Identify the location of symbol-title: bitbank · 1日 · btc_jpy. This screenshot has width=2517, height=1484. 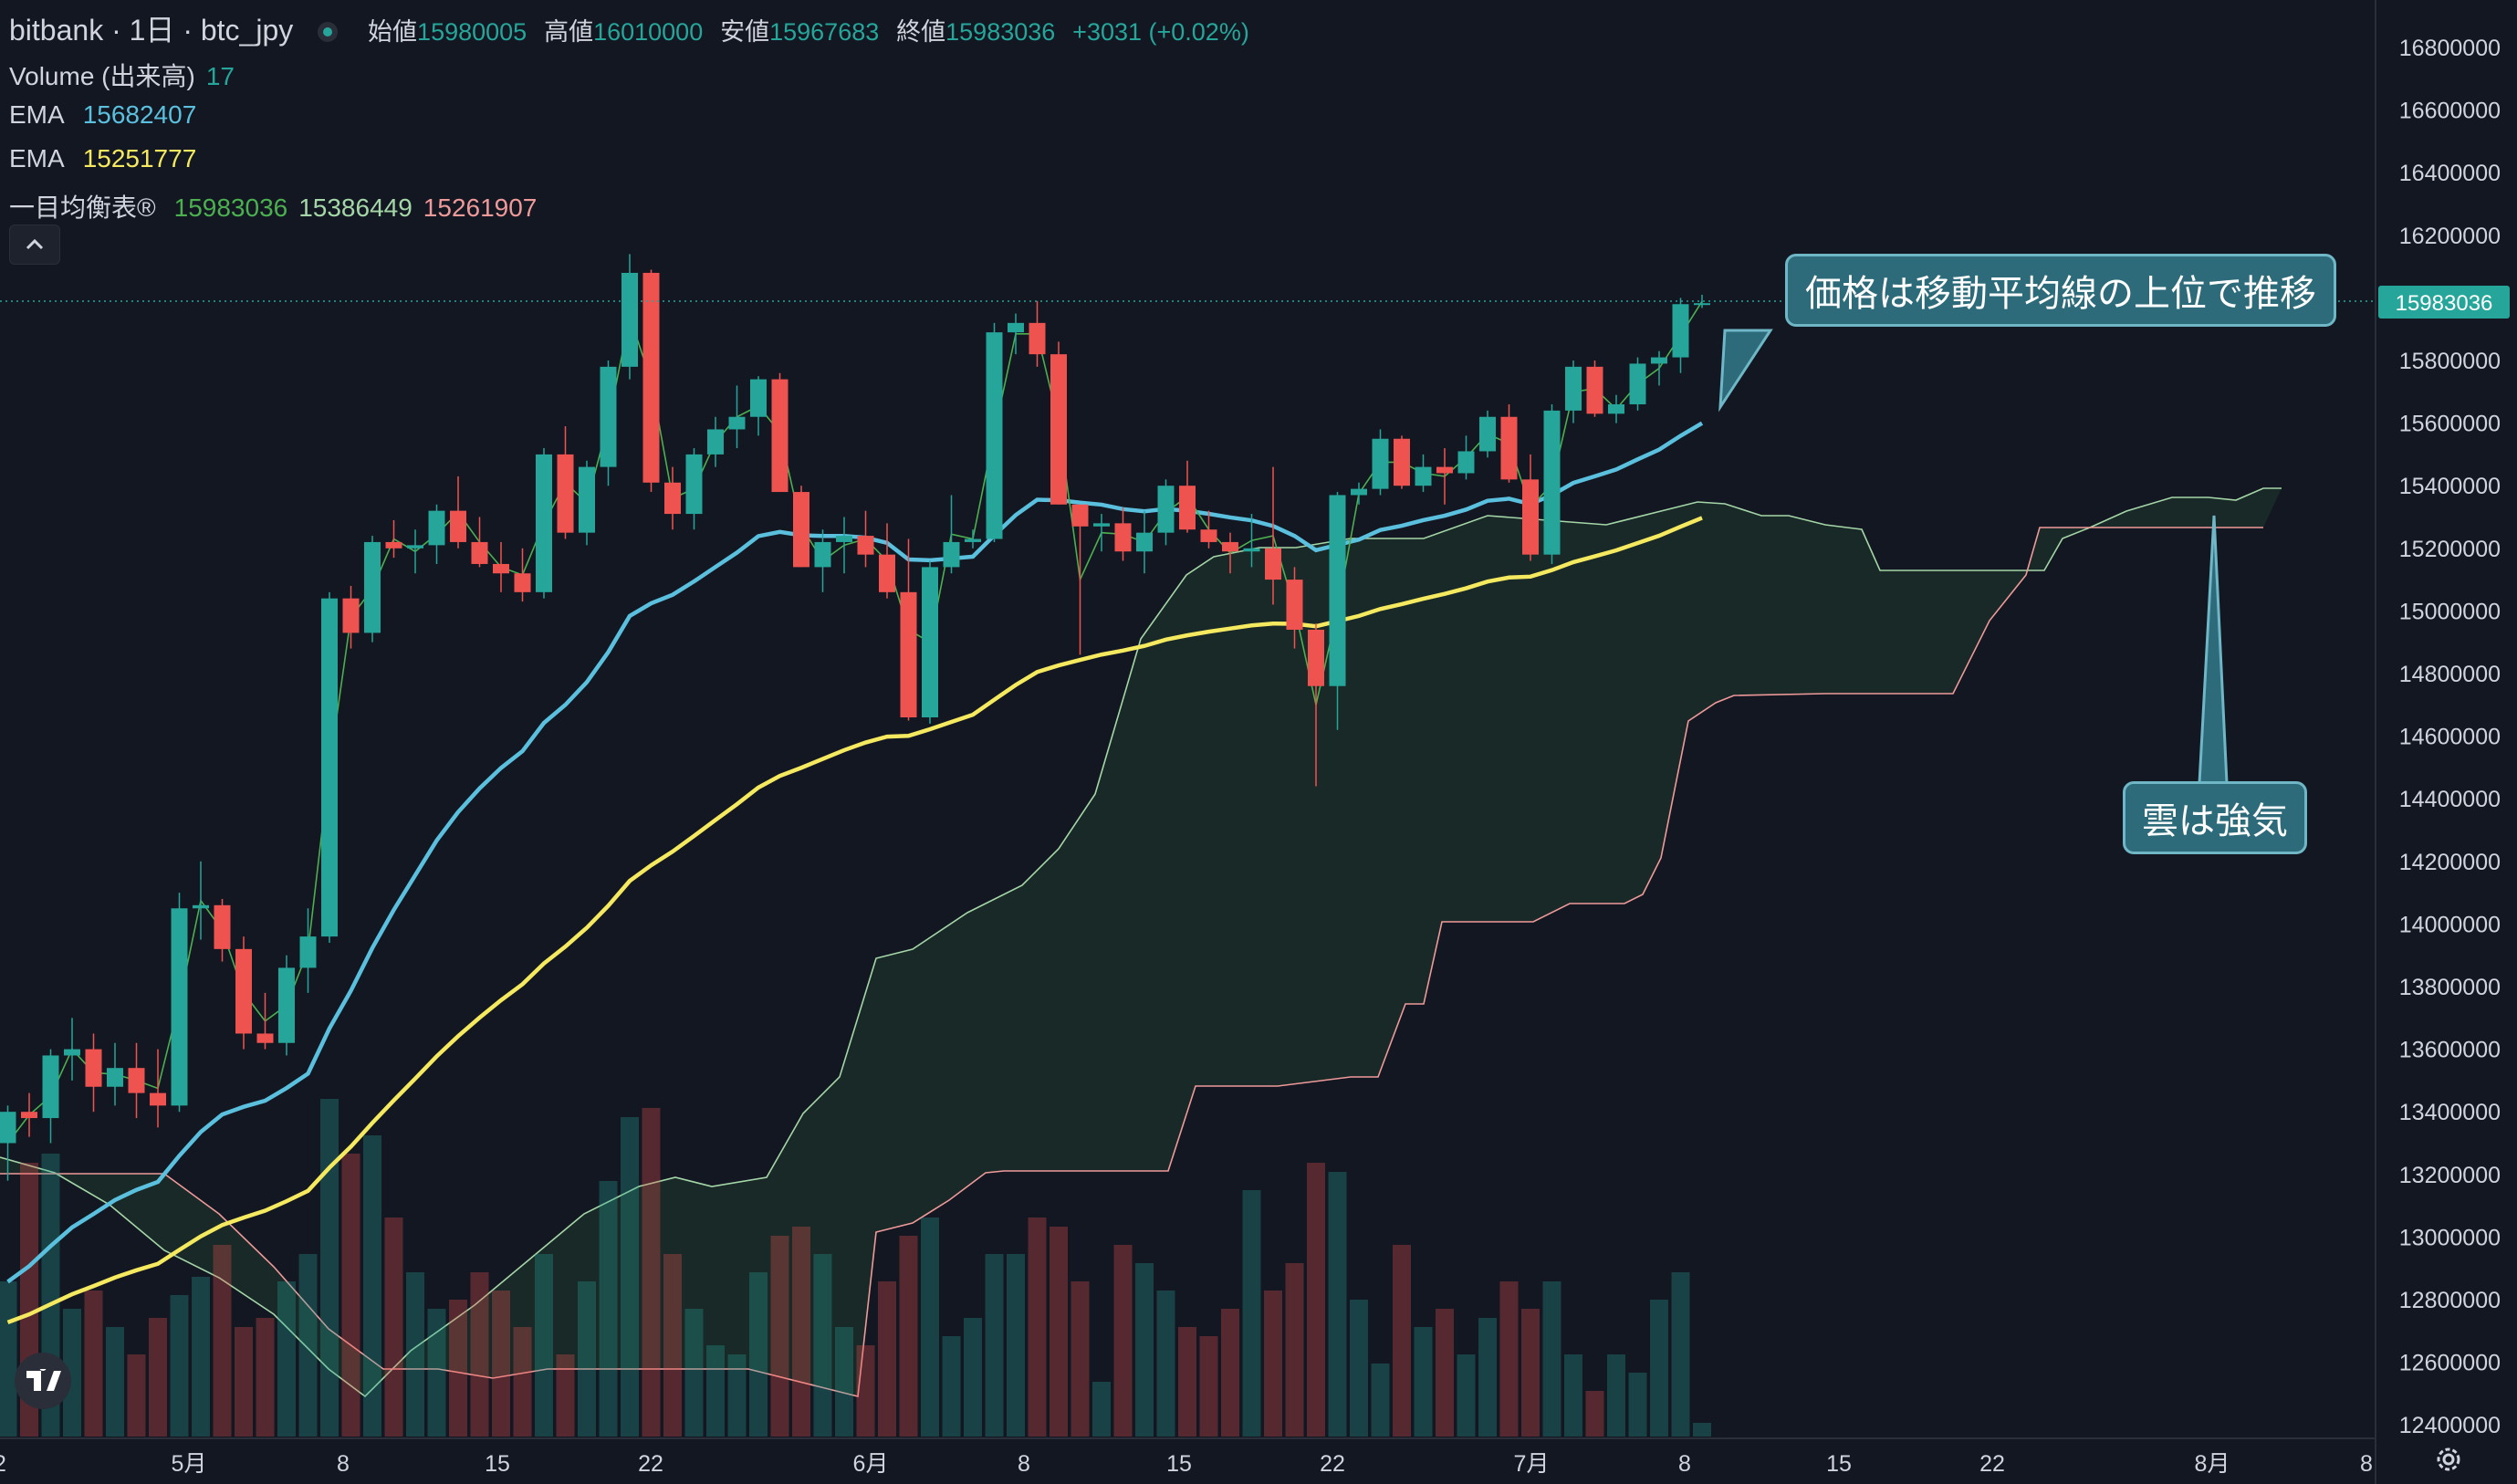
(151, 31).